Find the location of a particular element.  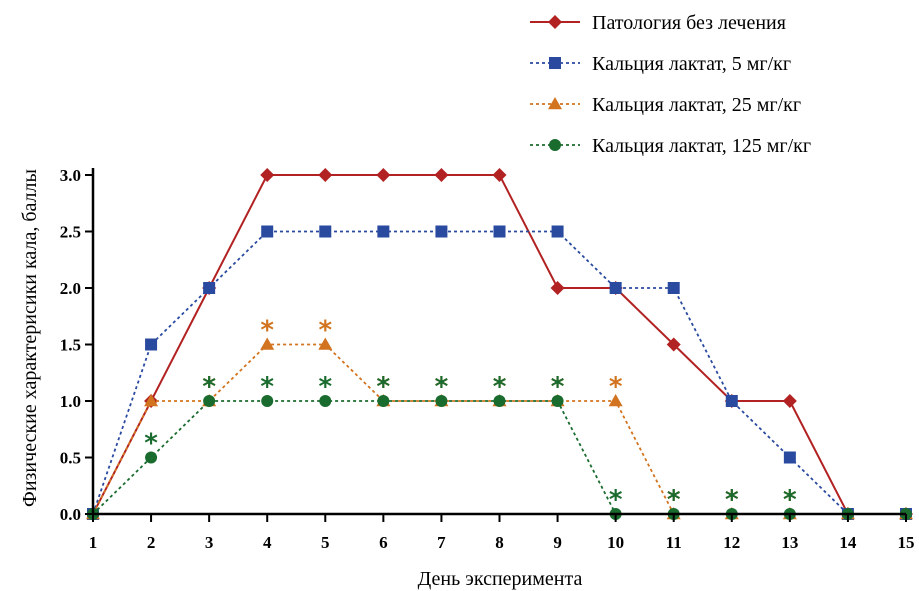

x-axis-title: День эксперимента is located at coordinates (500, 579).